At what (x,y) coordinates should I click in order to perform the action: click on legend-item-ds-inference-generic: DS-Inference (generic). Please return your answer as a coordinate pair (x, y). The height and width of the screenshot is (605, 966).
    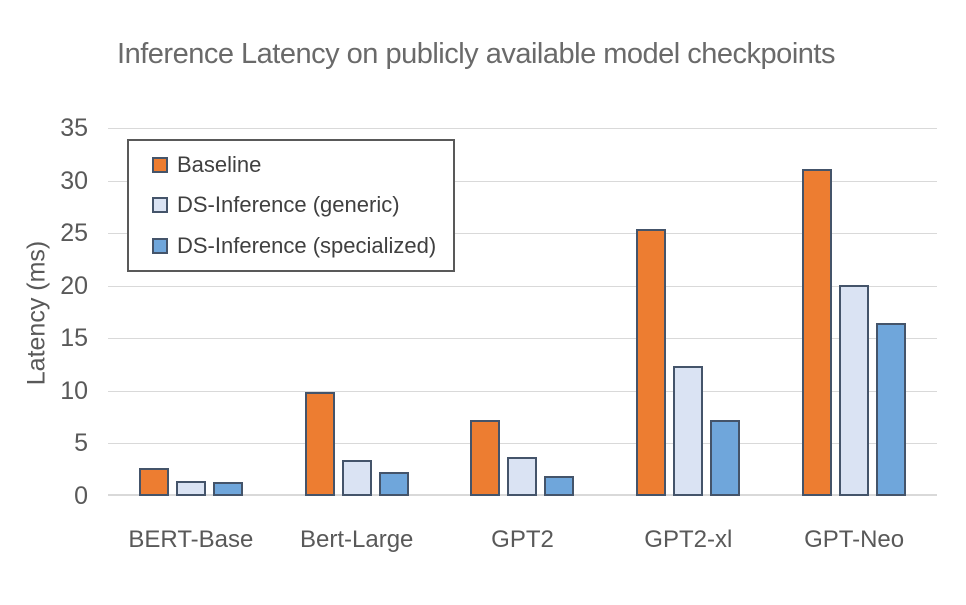
    Looking at the image, I should click on (297, 205).